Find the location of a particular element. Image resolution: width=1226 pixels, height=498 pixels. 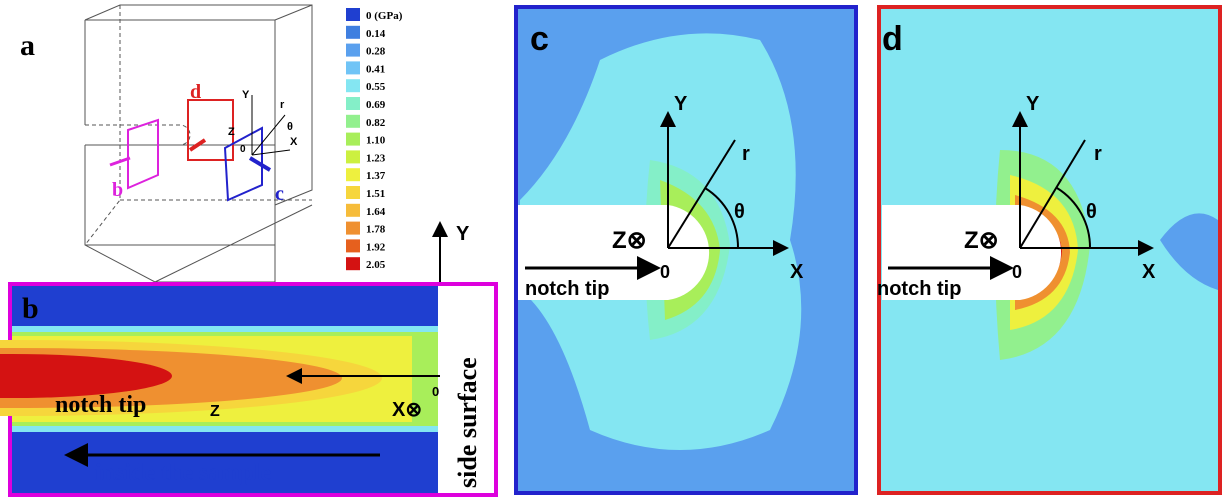

colorbar-label: 2.05 is located at coordinates (376, 265).